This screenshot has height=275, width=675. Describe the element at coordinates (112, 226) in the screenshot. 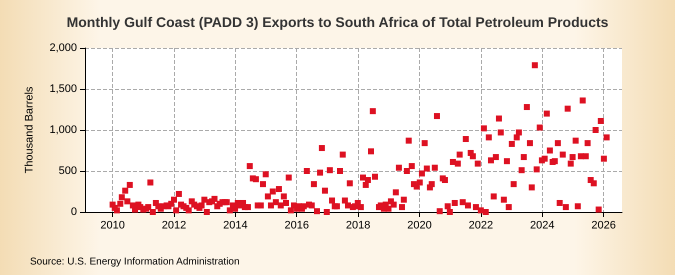

I see `x-tick-label: 2010` at that location.